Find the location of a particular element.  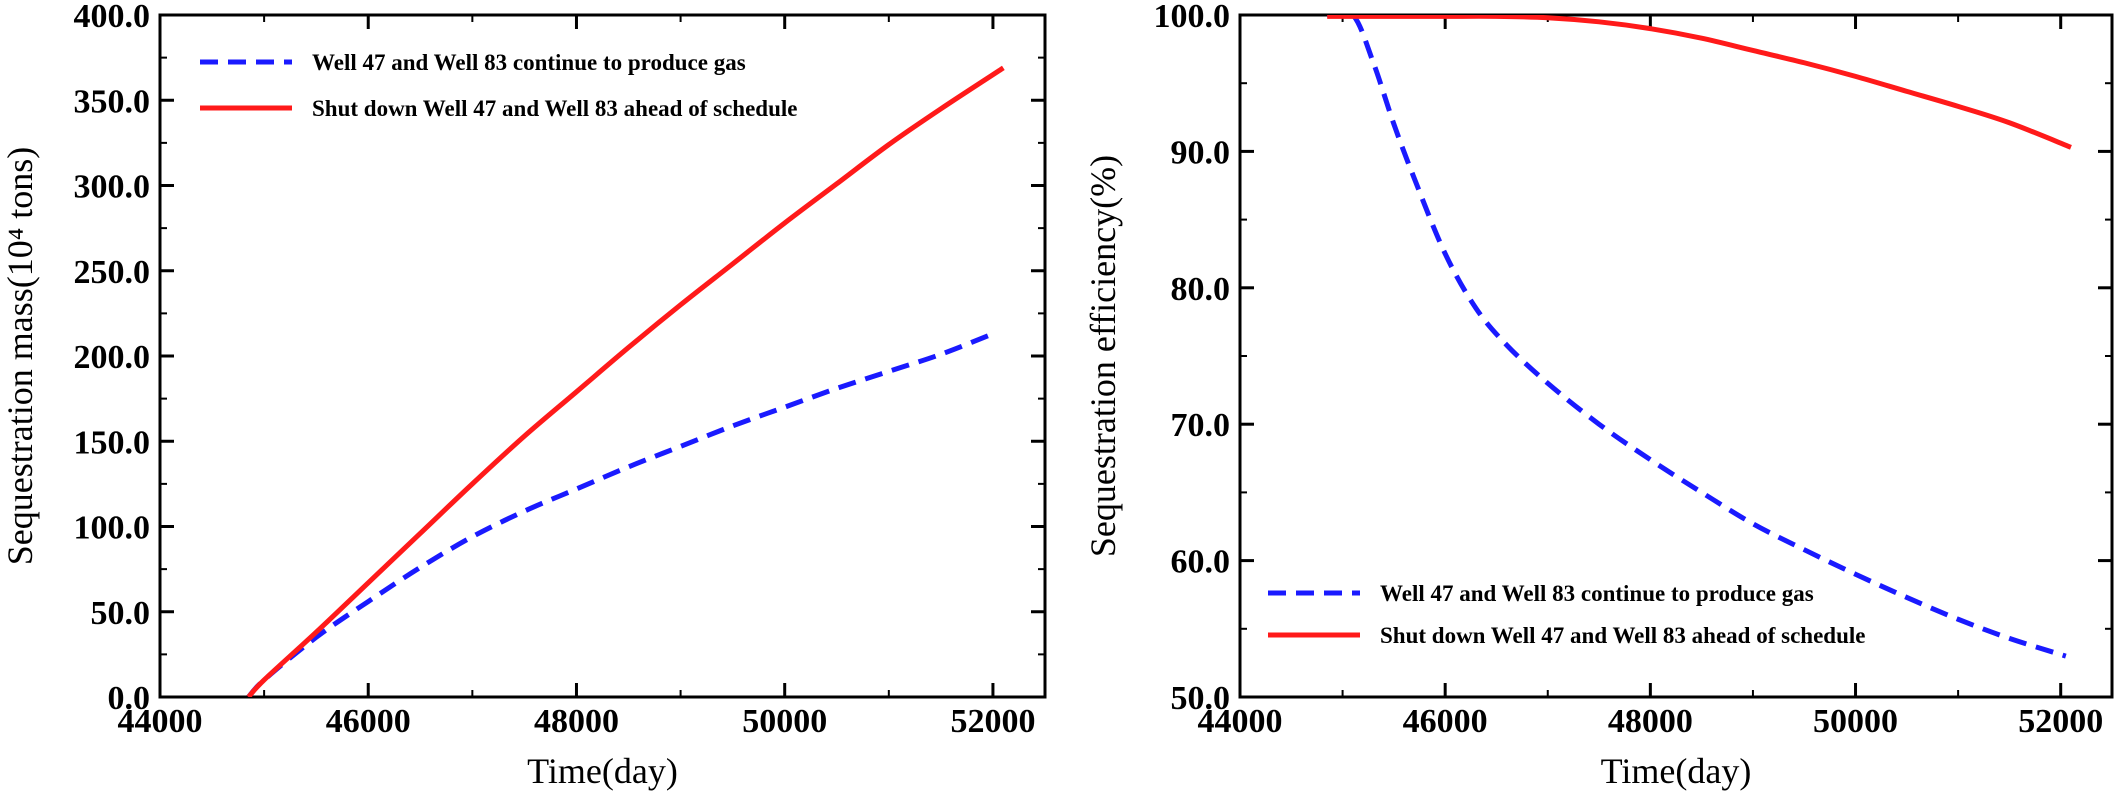

y-tick-label: 0.0 is located at coordinates (129, 698).